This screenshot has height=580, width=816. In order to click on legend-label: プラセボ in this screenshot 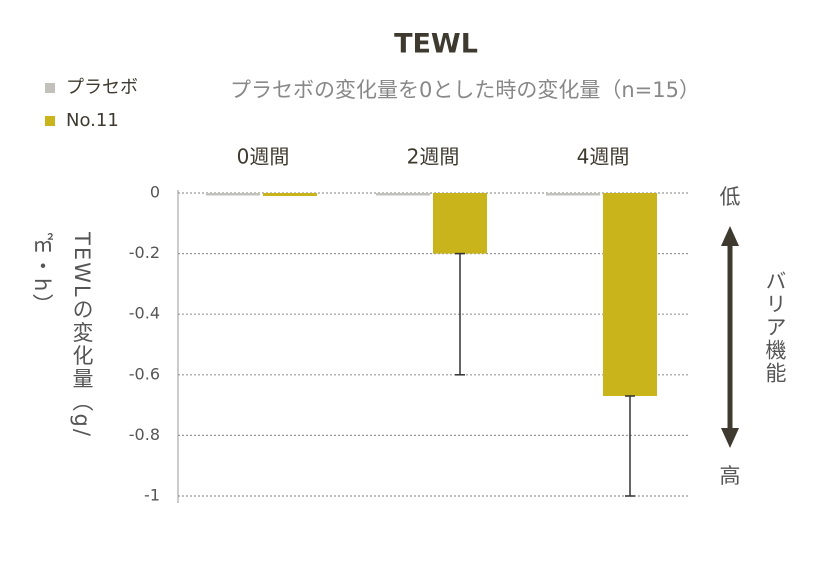, I will do `click(102, 87)`.